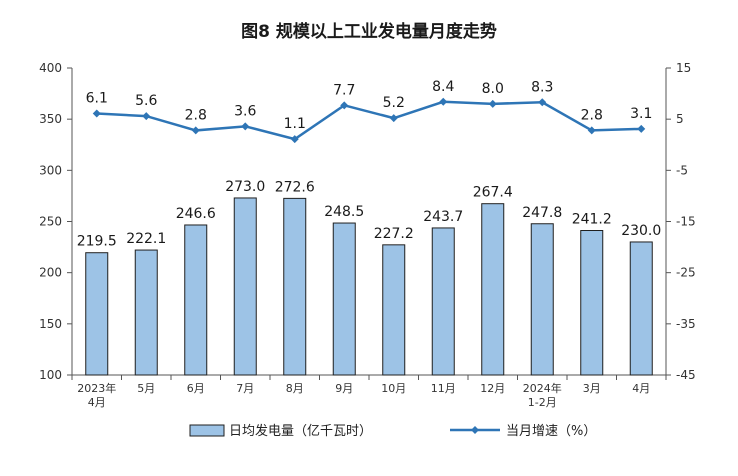  I want to click on x-axis-tick-label: 9月, so click(344, 388).